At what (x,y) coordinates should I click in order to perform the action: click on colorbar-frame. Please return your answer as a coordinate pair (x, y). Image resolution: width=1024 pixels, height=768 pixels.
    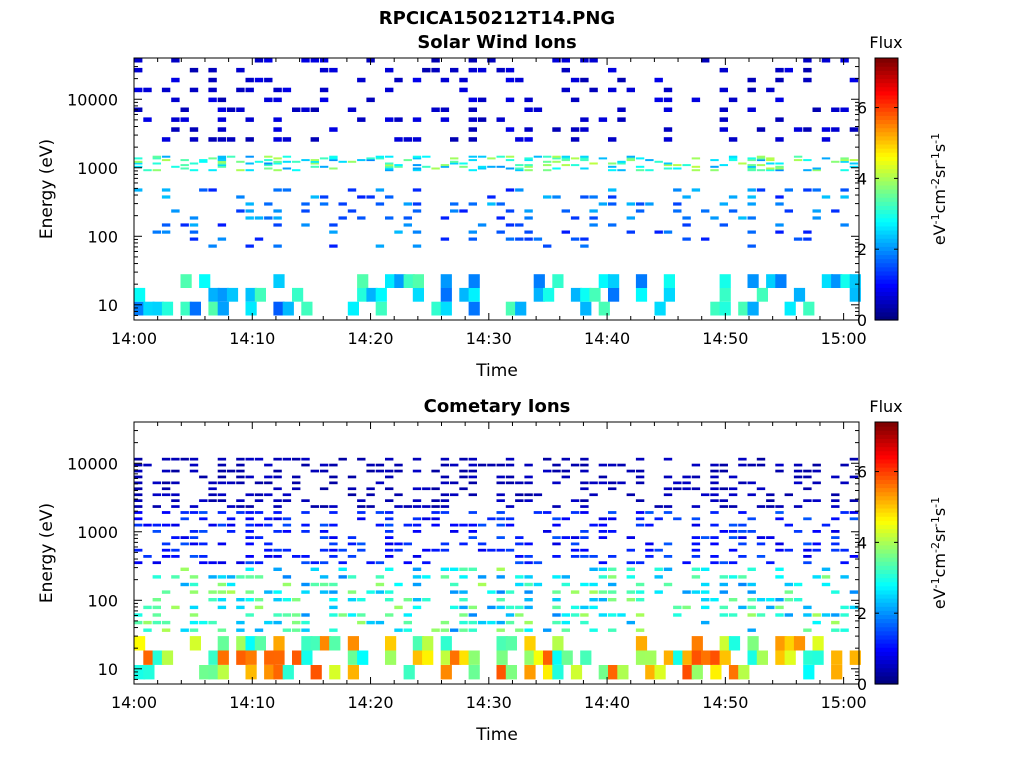
    Looking at the image, I should click on (886, 553).